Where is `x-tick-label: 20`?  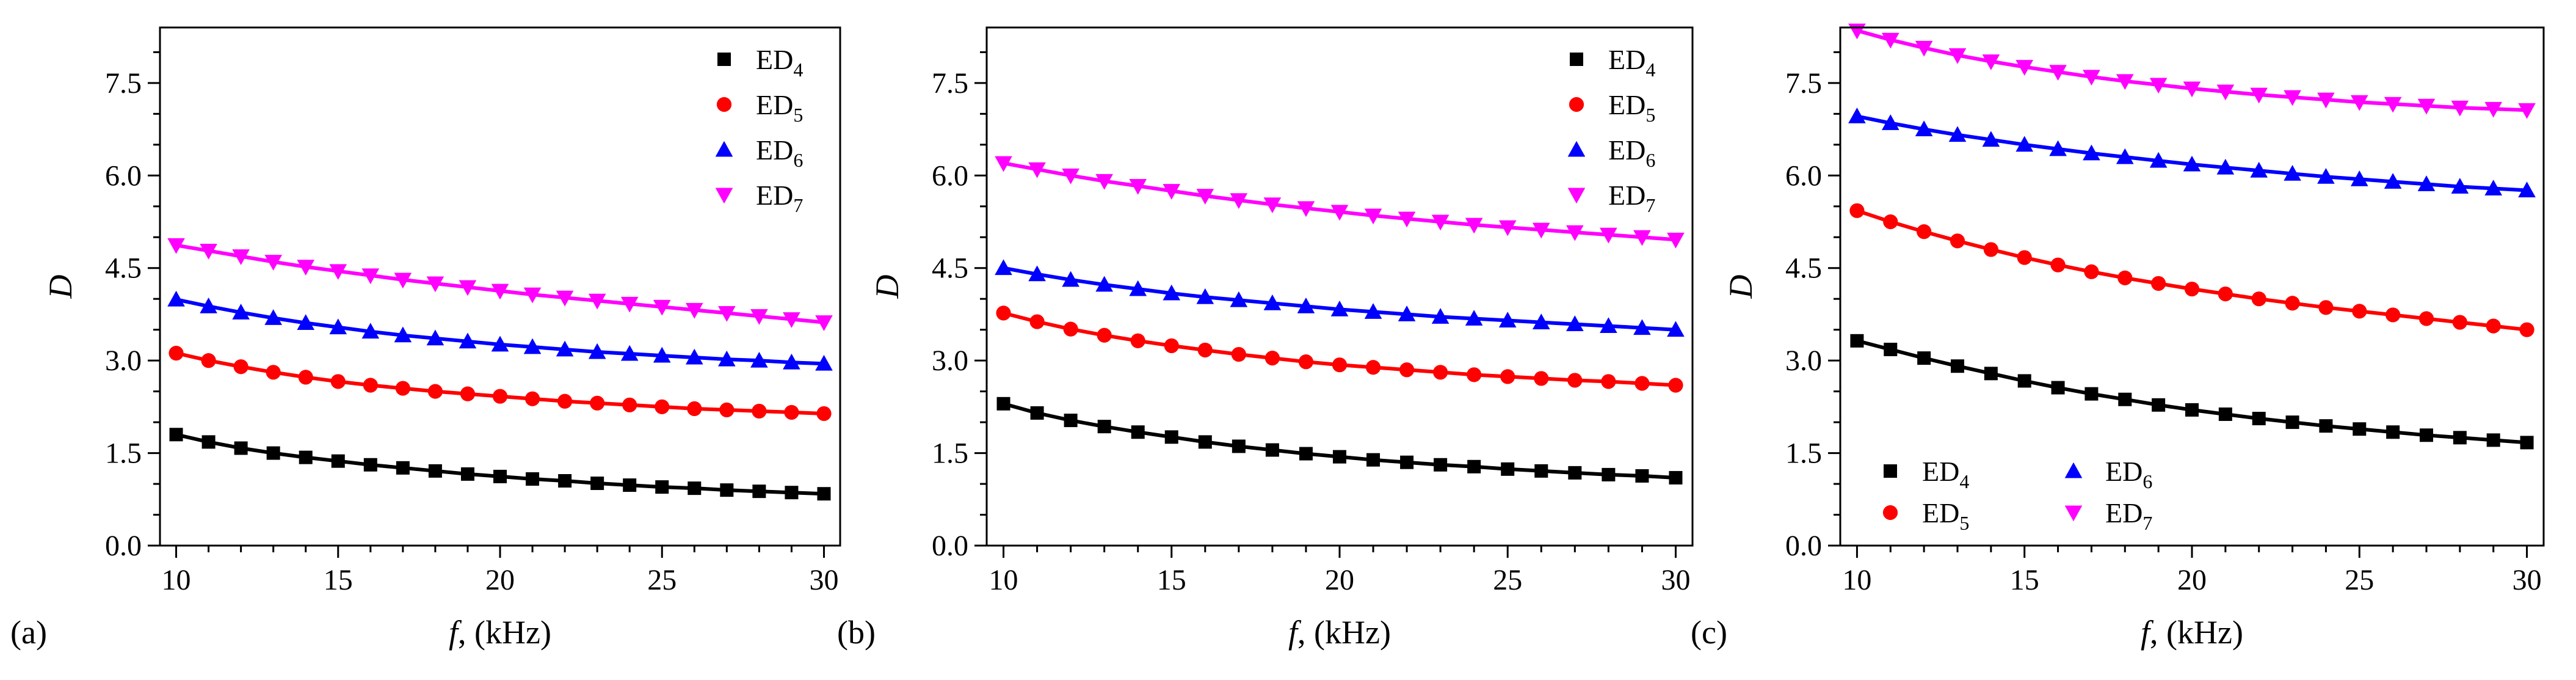 x-tick-label: 20 is located at coordinates (2192, 580).